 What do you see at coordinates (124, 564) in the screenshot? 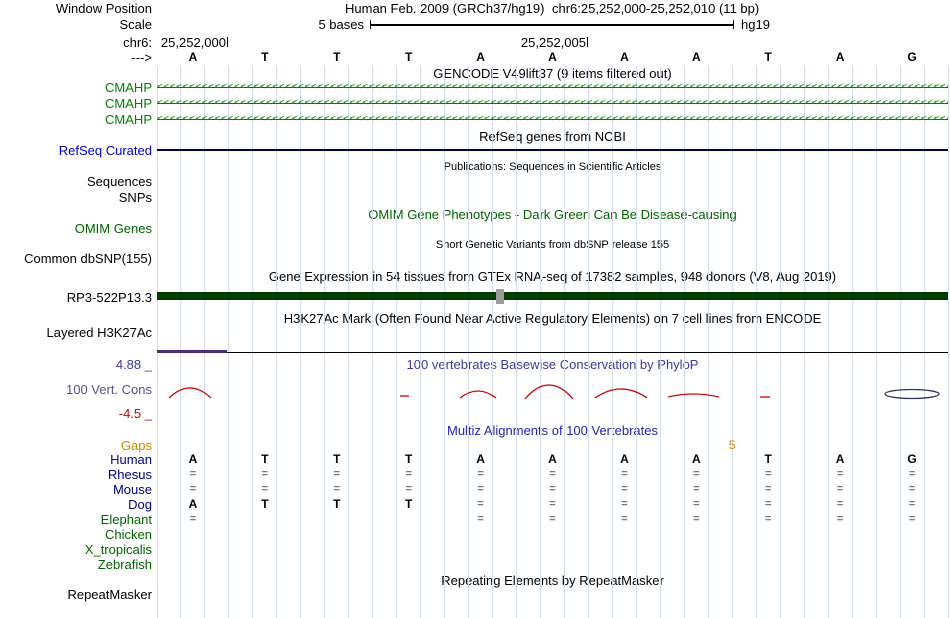
I see `multiz-species-label: Zebrafish` at bounding box center [124, 564].